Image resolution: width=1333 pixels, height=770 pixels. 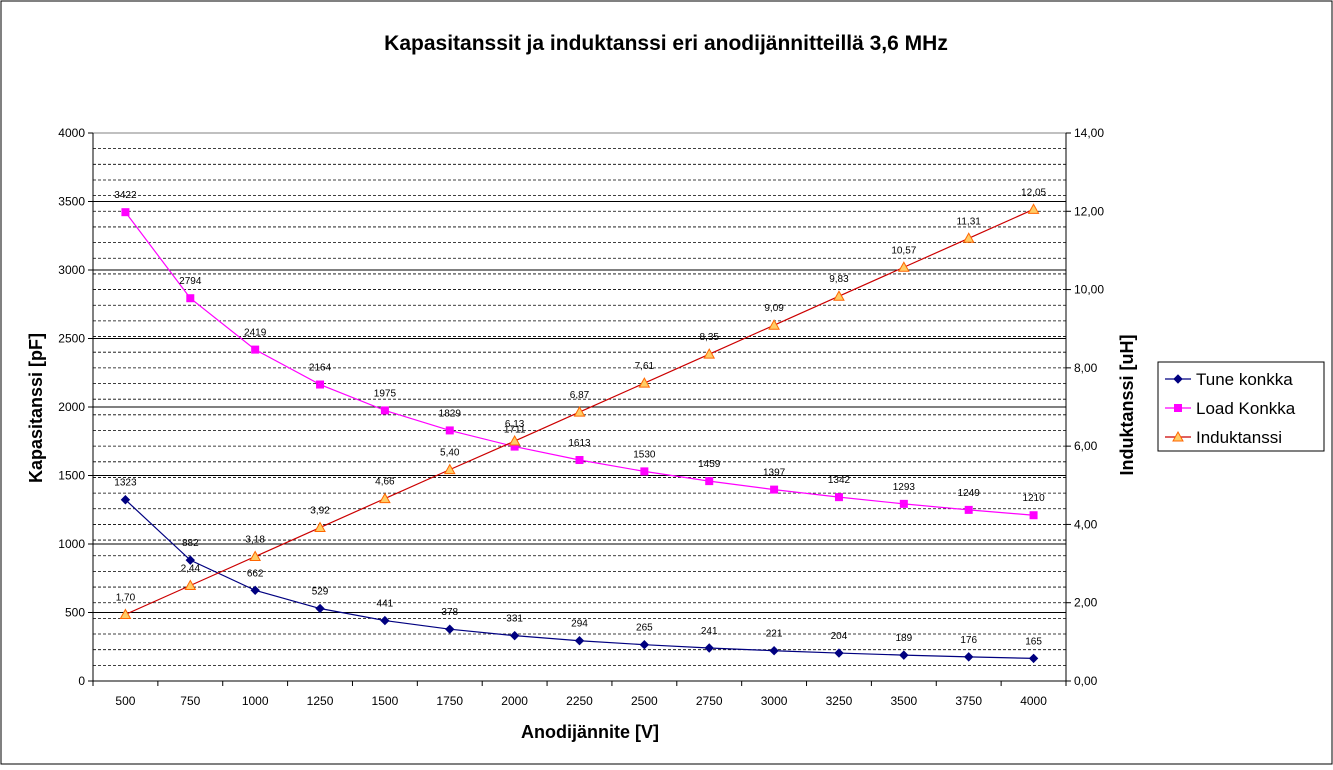 I want to click on x-tick-label: 3000, so click(x=774, y=701).